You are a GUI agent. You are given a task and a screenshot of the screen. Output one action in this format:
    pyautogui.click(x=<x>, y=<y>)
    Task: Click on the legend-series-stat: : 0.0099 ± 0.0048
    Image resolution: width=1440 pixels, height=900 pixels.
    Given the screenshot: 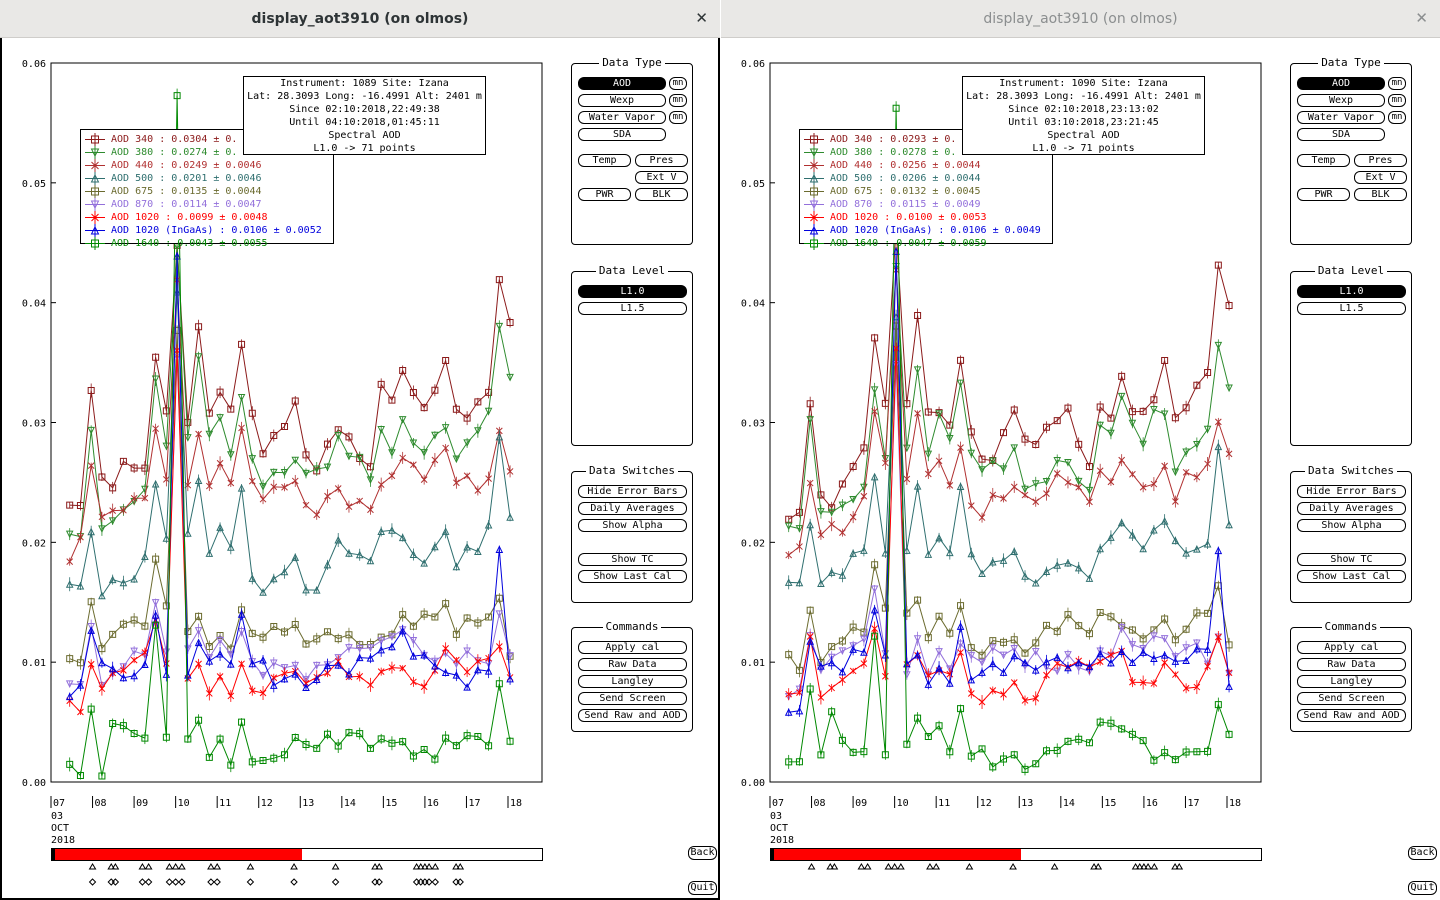 What is the action you would take?
    pyautogui.click(x=216, y=217)
    